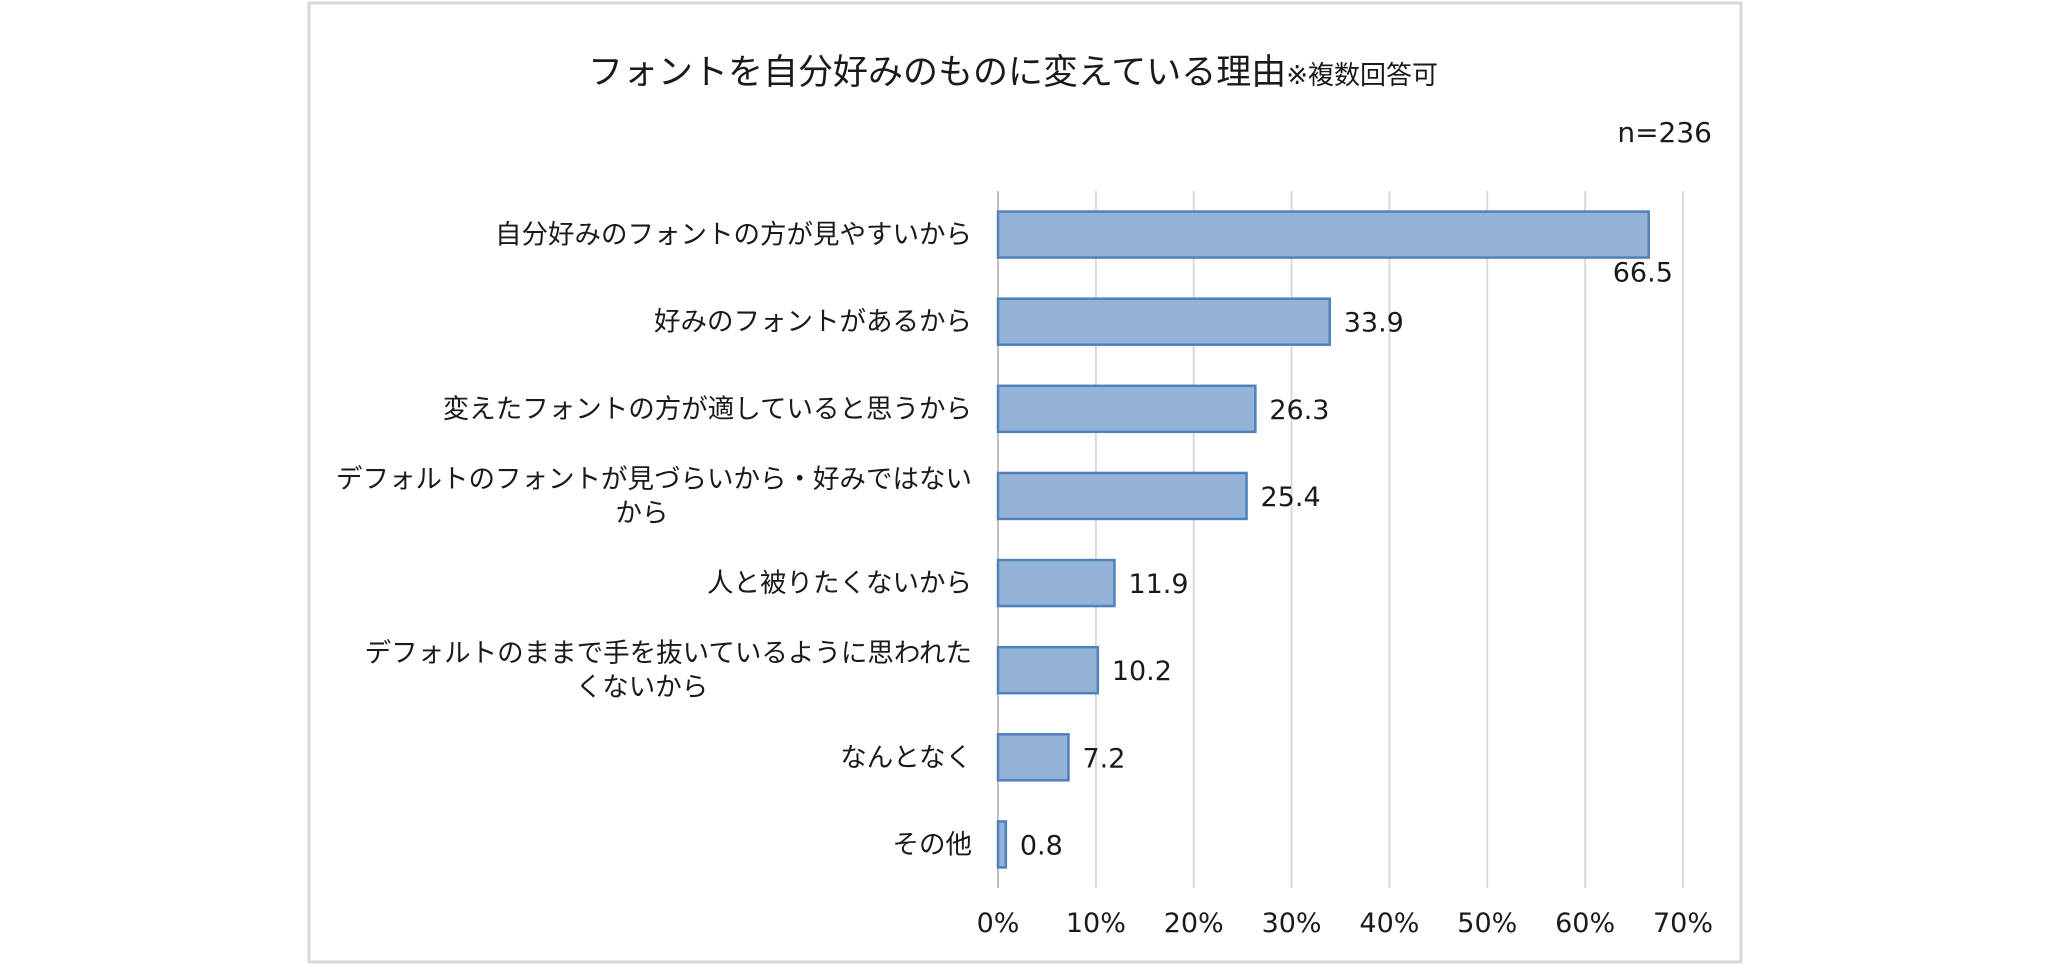  What do you see at coordinates (1362, 76) in the screenshot?
I see `chart-title-note: ※複数回答可` at bounding box center [1362, 76].